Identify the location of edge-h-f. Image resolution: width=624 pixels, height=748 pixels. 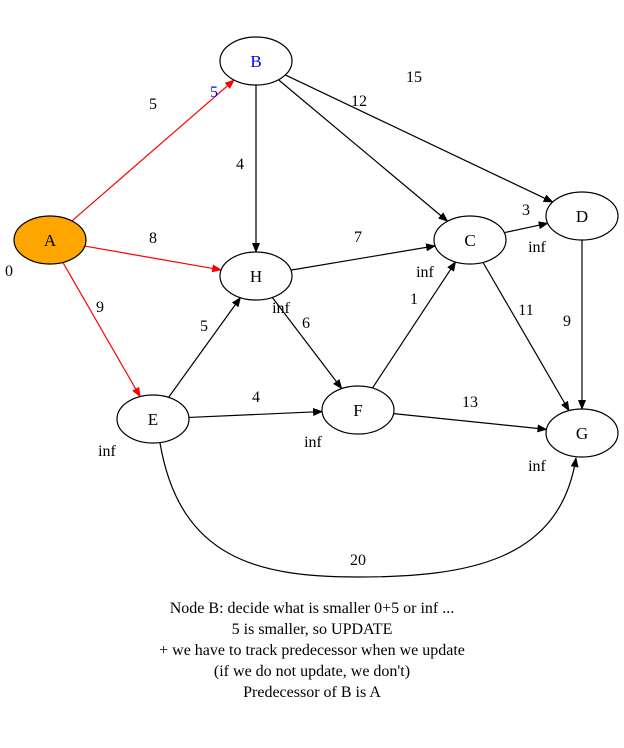
(307, 343).